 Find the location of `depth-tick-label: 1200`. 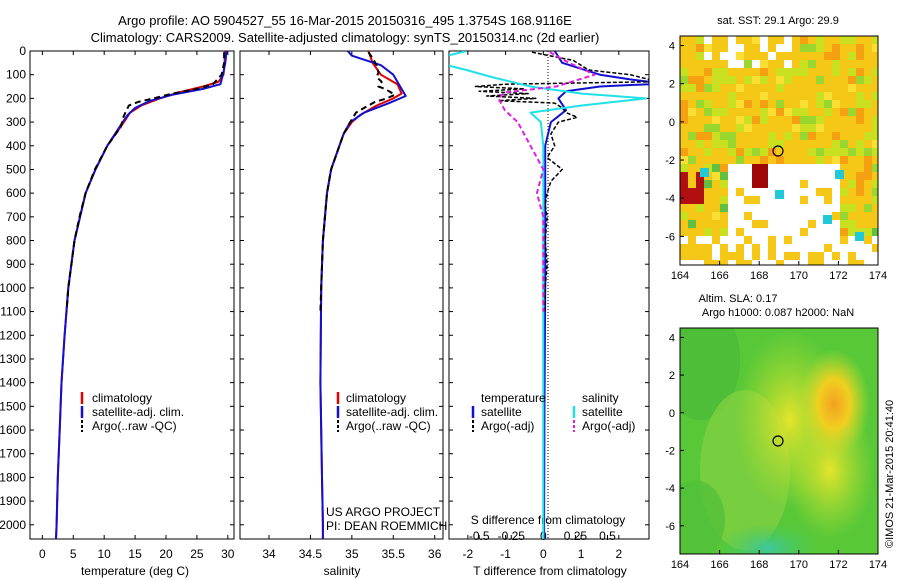

depth-tick-label: 1200 is located at coordinates (13, 335).